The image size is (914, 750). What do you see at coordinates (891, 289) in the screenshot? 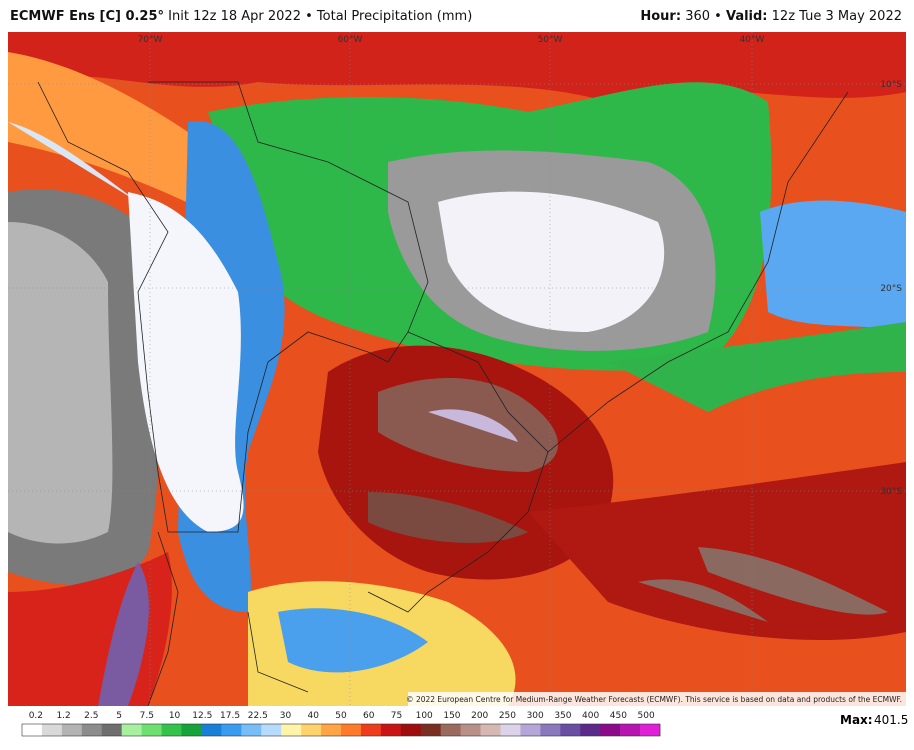
I see `latitude-label: 20°S` at bounding box center [891, 289].